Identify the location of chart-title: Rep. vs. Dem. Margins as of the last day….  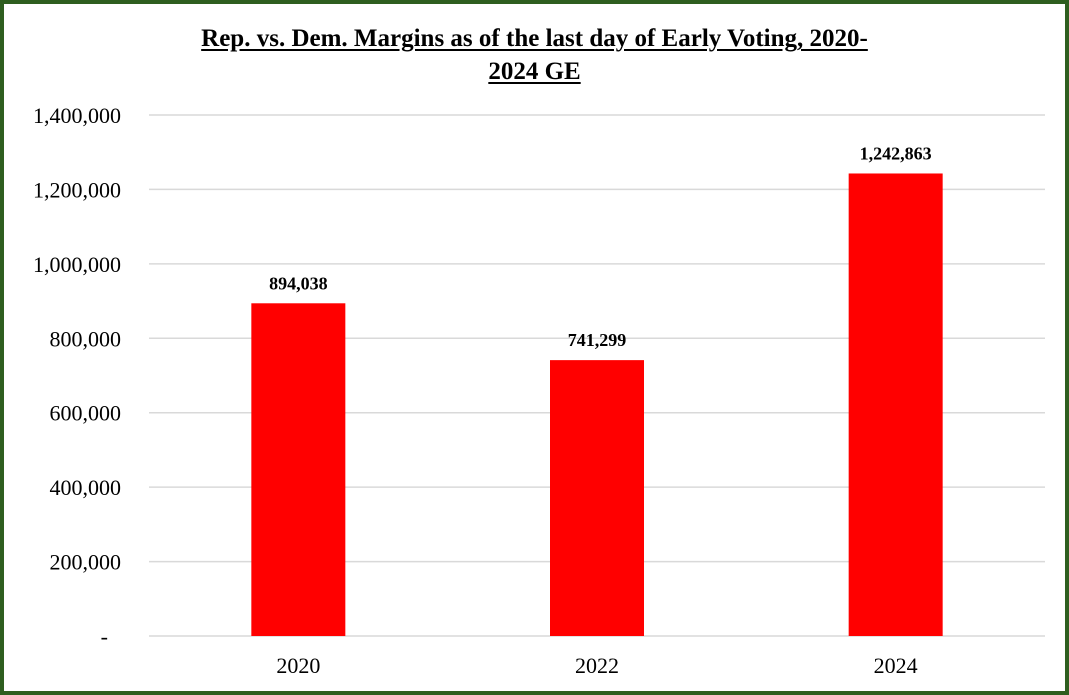
(534, 55).